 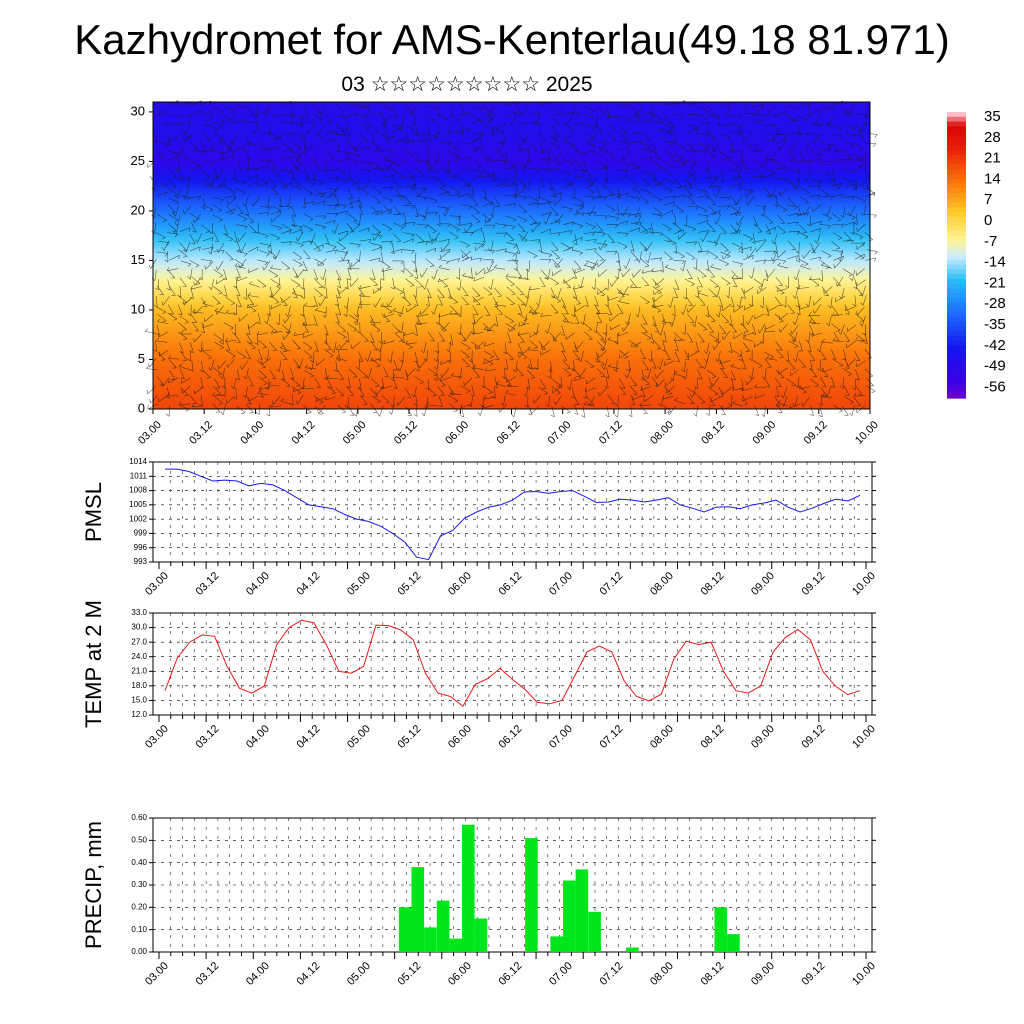 What do you see at coordinates (990, 241) in the screenshot?
I see `colorbar-label: -7` at bounding box center [990, 241].